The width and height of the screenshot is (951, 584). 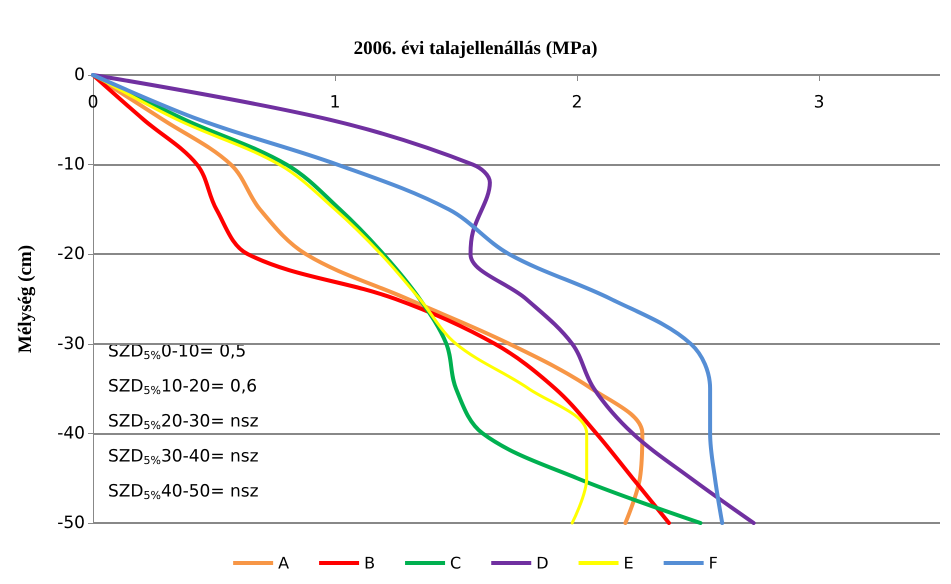 What do you see at coordinates (819, 102) in the screenshot?
I see `x-tick-label: 3` at bounding box center [819, 102].